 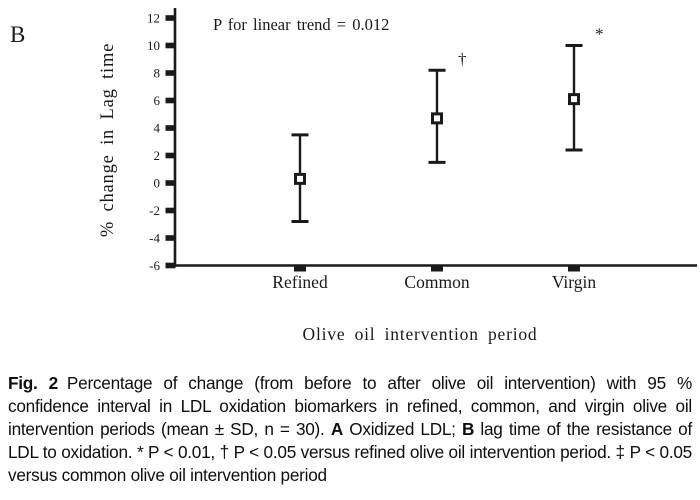 I want to click on y-tick-label: 0, so click(x=157, y=183).